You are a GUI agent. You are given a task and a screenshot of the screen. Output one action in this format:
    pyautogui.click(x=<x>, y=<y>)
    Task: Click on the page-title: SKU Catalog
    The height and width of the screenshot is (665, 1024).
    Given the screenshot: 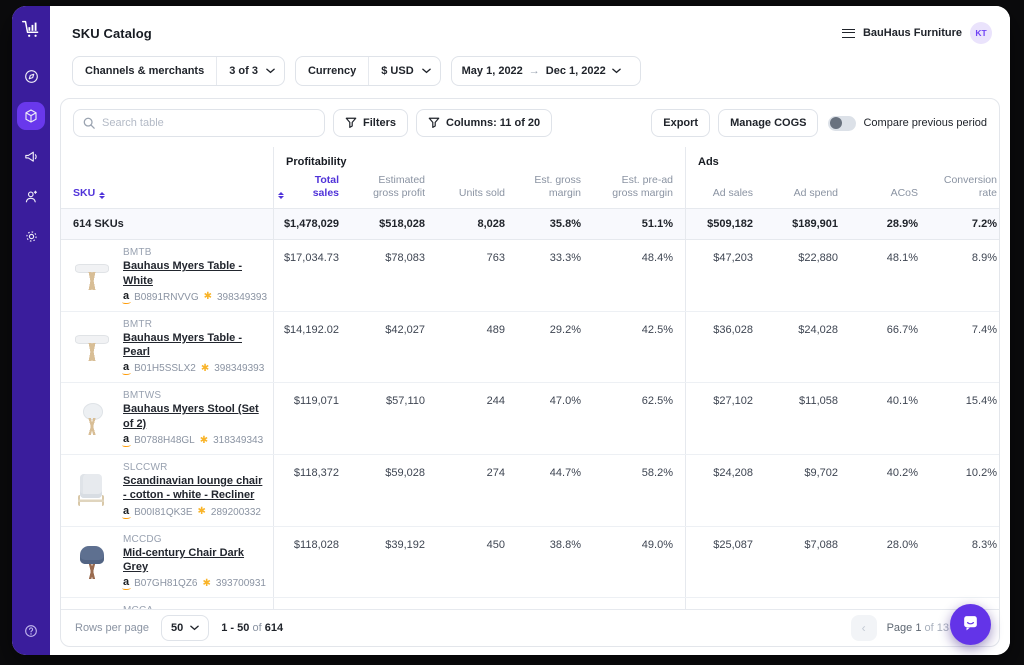 What is the action you would take?
    pyautogui.click(x=112, y=33)
    